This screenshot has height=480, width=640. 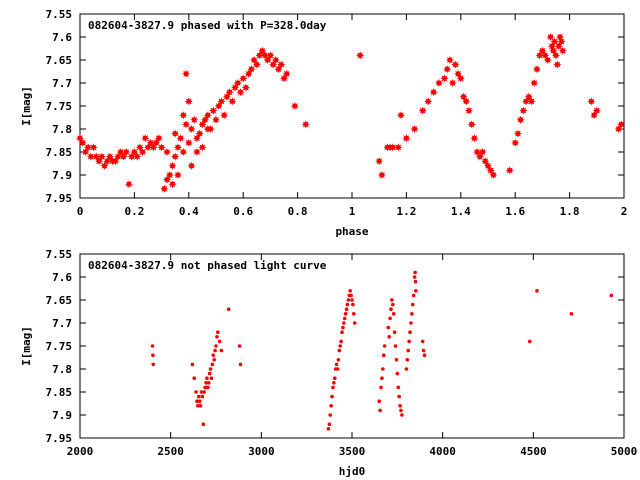 What do you see at coordinates (352, 211) in the screenshot?
I see `x-tick-label: 1` at bounding box center [352, 211].